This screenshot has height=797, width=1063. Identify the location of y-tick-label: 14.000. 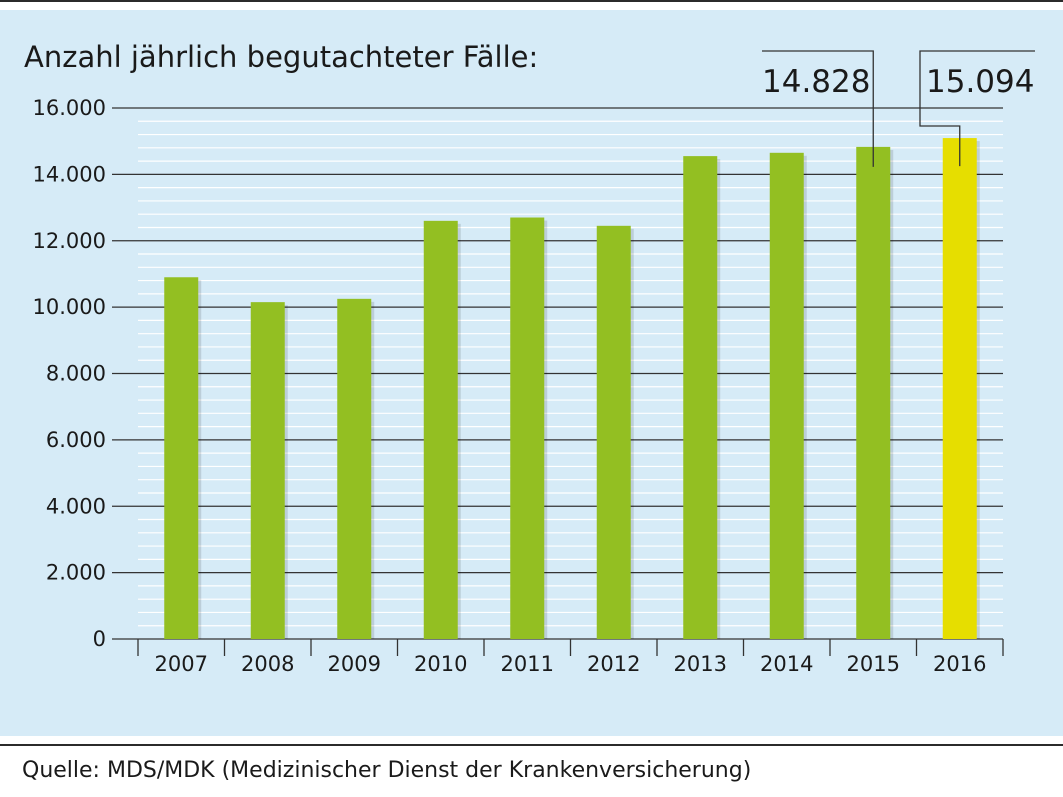
(69, 174).